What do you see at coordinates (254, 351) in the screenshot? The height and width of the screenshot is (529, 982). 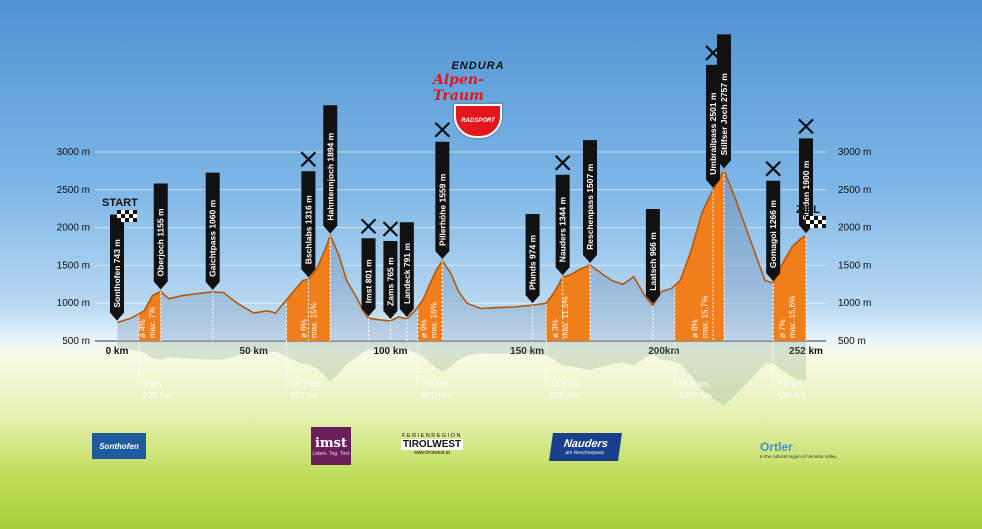 I see `x-tick-label: 50 km` at bounding box center [254, 351].